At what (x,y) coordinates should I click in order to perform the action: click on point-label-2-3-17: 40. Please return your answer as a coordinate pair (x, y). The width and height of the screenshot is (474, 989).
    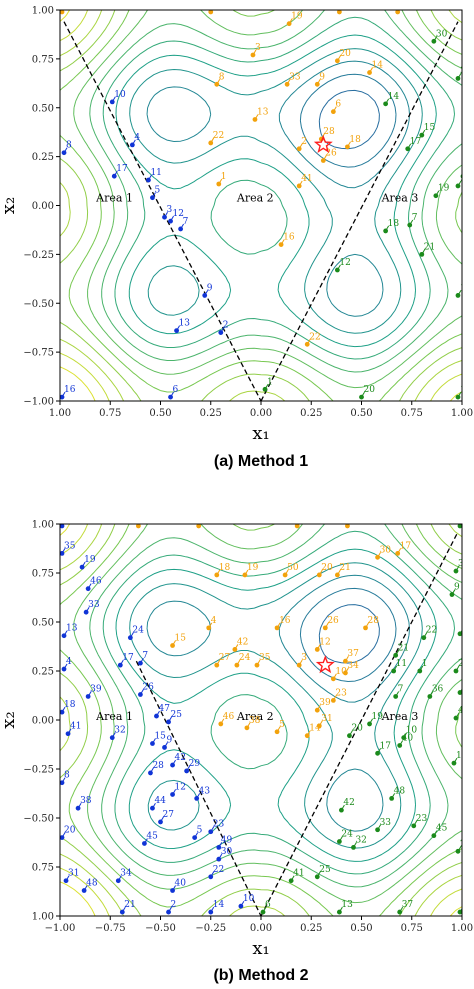
    Looking at the image, I should click on (408, 738).